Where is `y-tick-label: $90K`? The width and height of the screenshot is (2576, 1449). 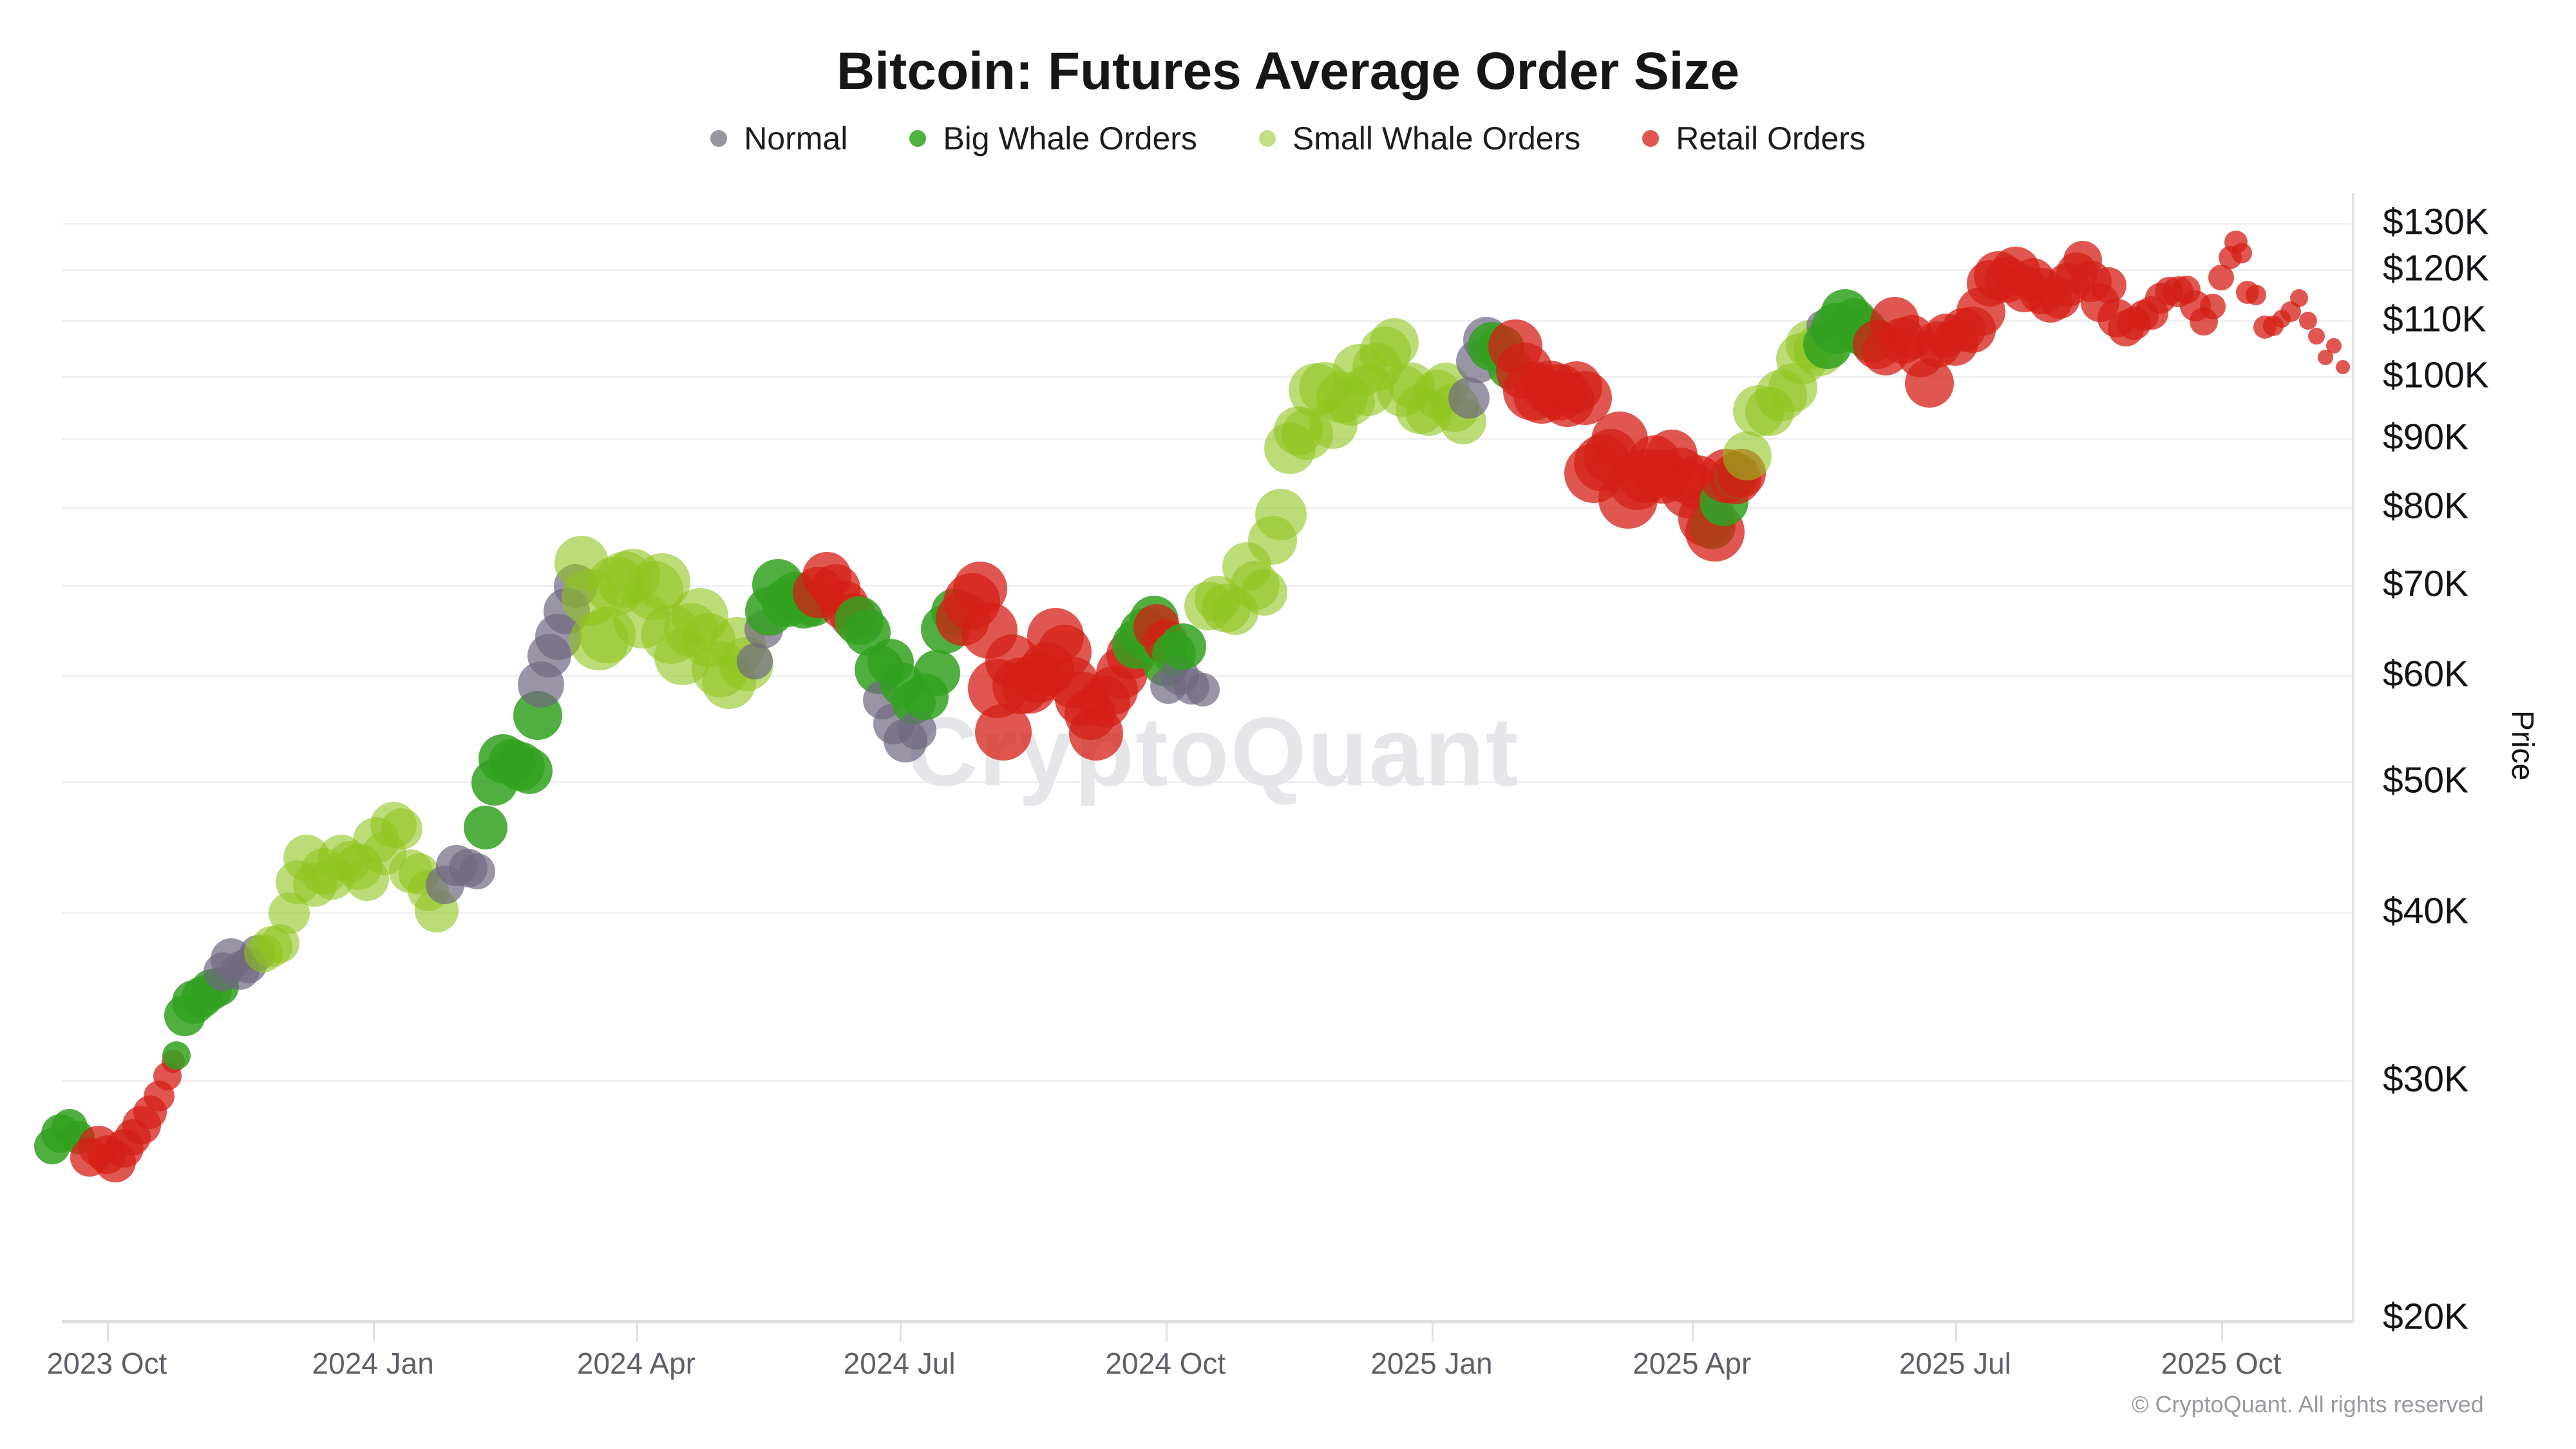
y-tick-label: $90K is located at coordinates (2426, 437).